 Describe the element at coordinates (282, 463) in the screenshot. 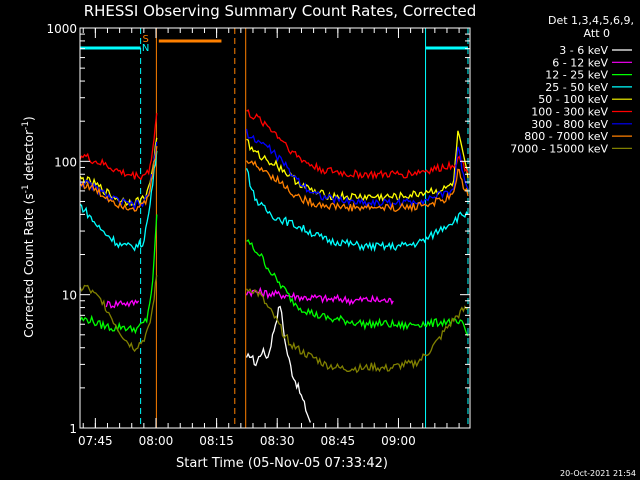

I see `x-axis-label: Start Time (05-Nov-05 07:33:42)` at that location.